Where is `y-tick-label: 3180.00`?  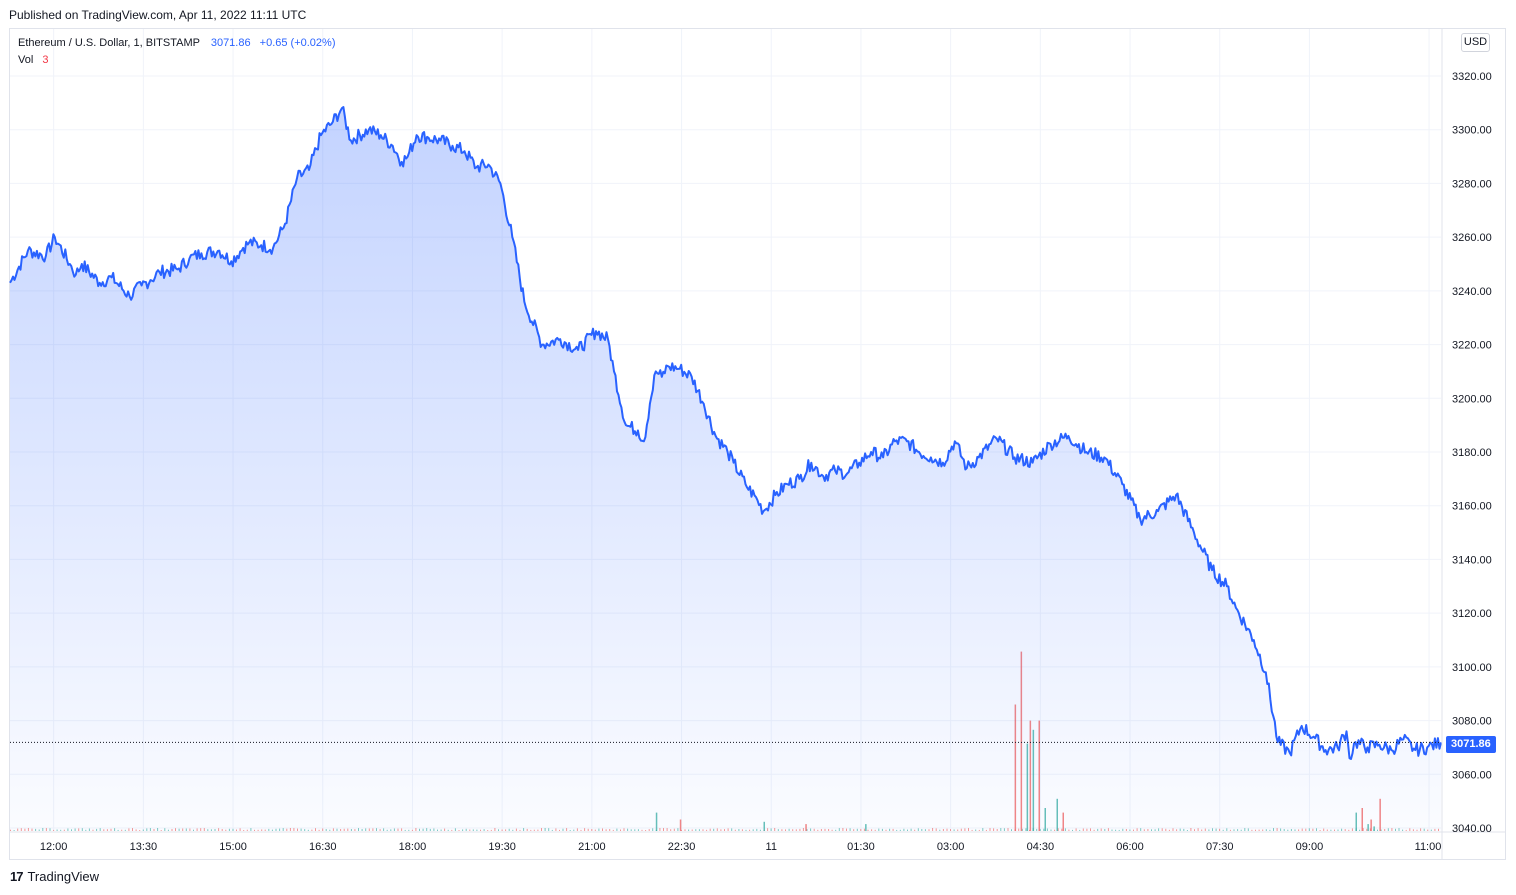 y-tick-label: 3180.00 is located at coordinates (1472, 453).